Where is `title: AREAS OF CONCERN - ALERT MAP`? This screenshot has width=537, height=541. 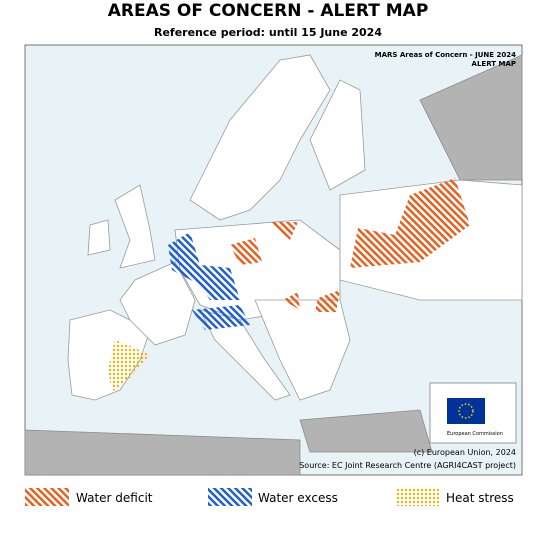
title: AREAS OF CONCERN - ALERT MAP is located at coordinates (268, 11).